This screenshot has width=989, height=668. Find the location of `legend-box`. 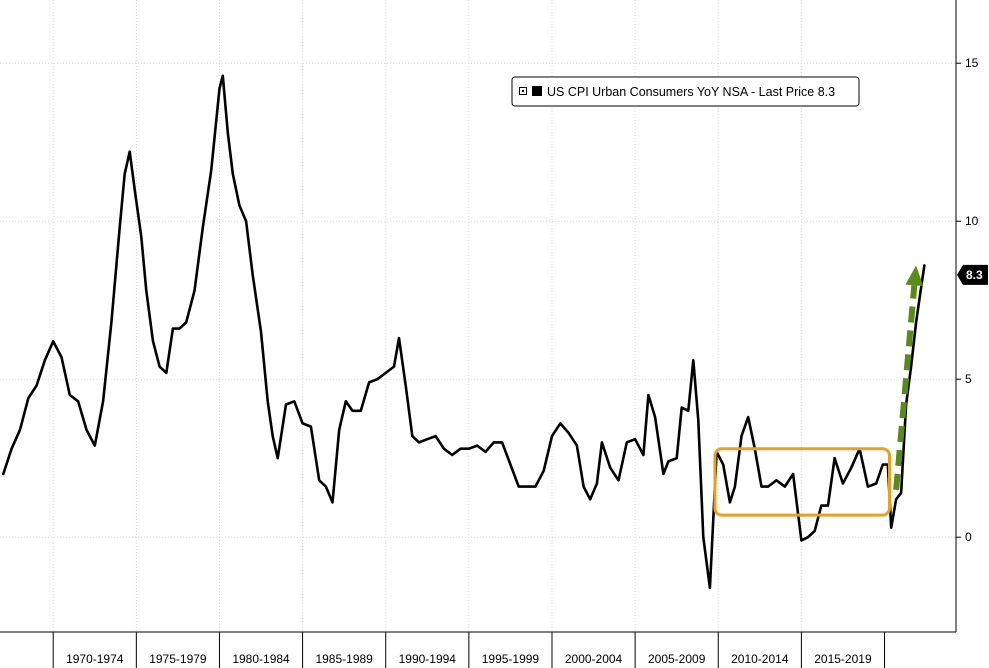

legend-box is located at coordinates (685, 91).